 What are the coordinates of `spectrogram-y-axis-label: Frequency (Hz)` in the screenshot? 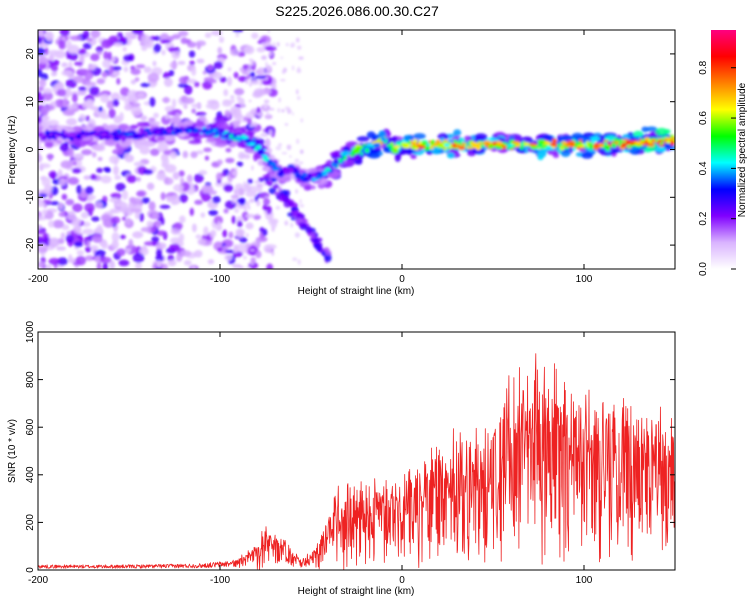 It's located at (12, 150).